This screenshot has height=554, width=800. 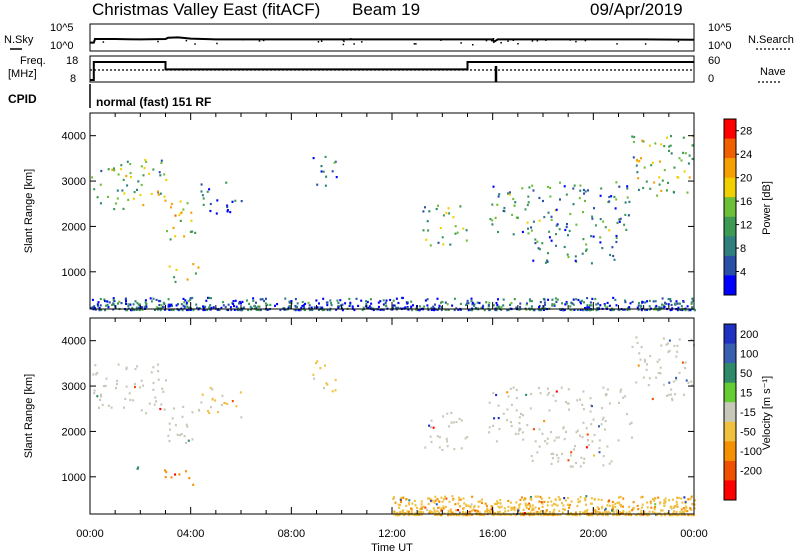 What do you see at coordinates (19, 40) in the screenshot?
I see `n-sky-label: N.Sky` at bounding box center [19, 40].